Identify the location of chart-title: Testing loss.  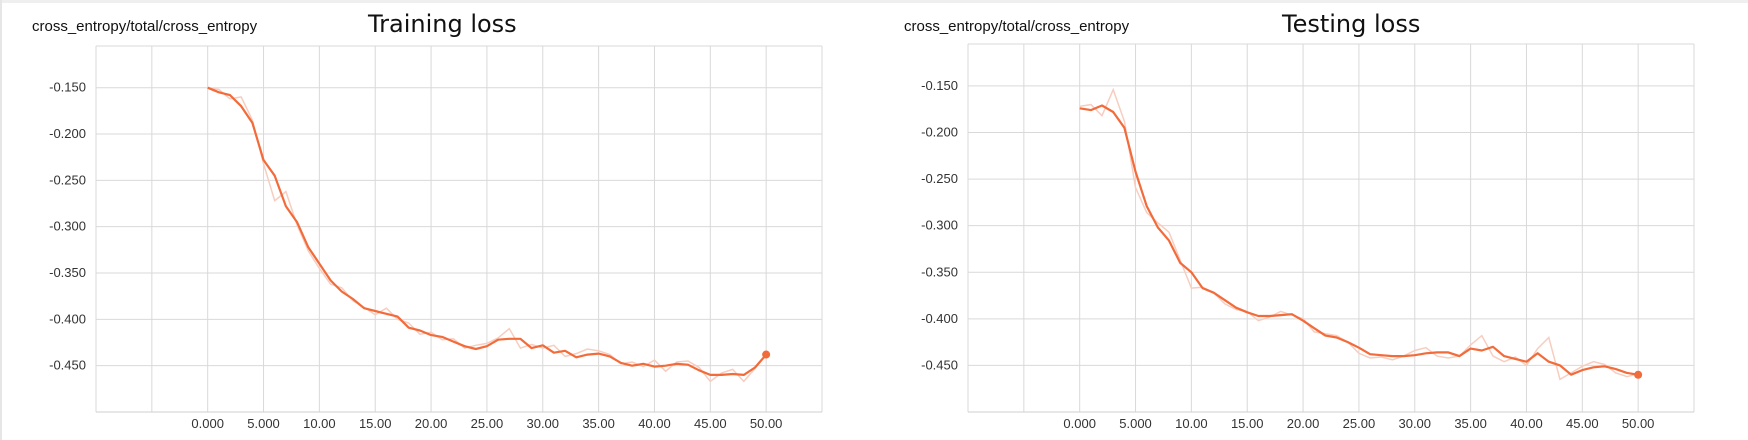
(1351, 24).